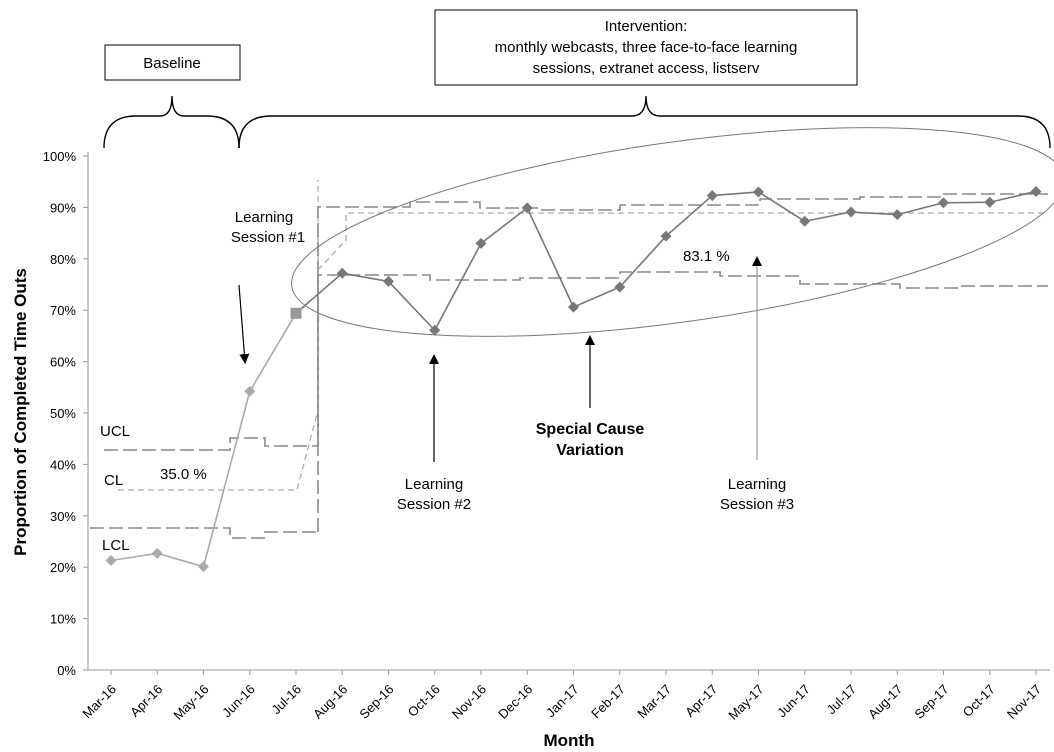 This screenshot has height=752, width=1054. What do you see at coordinates (745, 702) in the screenshot?
I see `x-tick-label: May-17` at bounding box center [745, 702].